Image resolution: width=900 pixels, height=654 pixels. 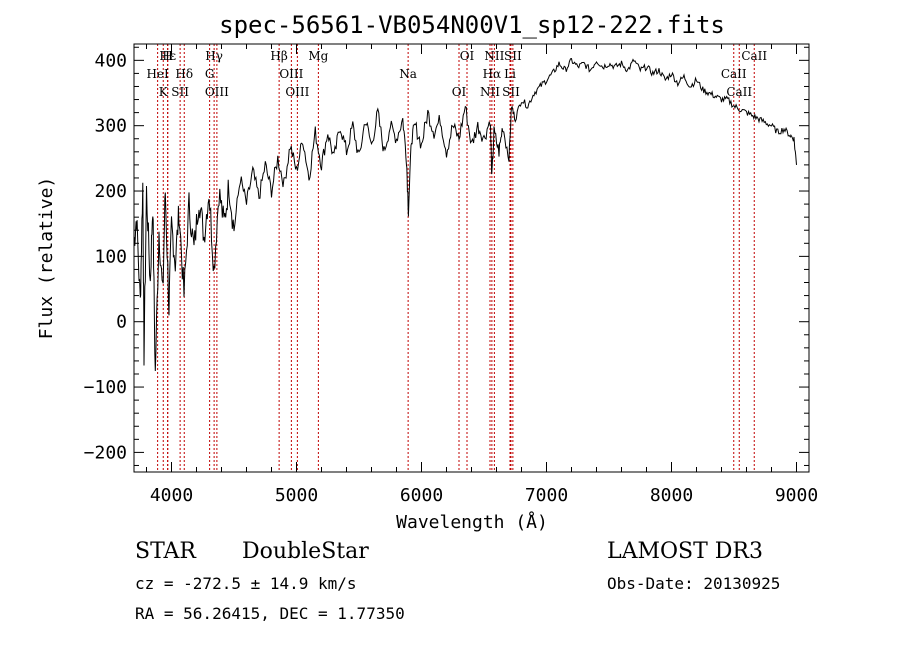 What do you see at coordinates (408, 74) in the screenshot?
I see `line-label-13: Na` at bounding box center [408, 74].